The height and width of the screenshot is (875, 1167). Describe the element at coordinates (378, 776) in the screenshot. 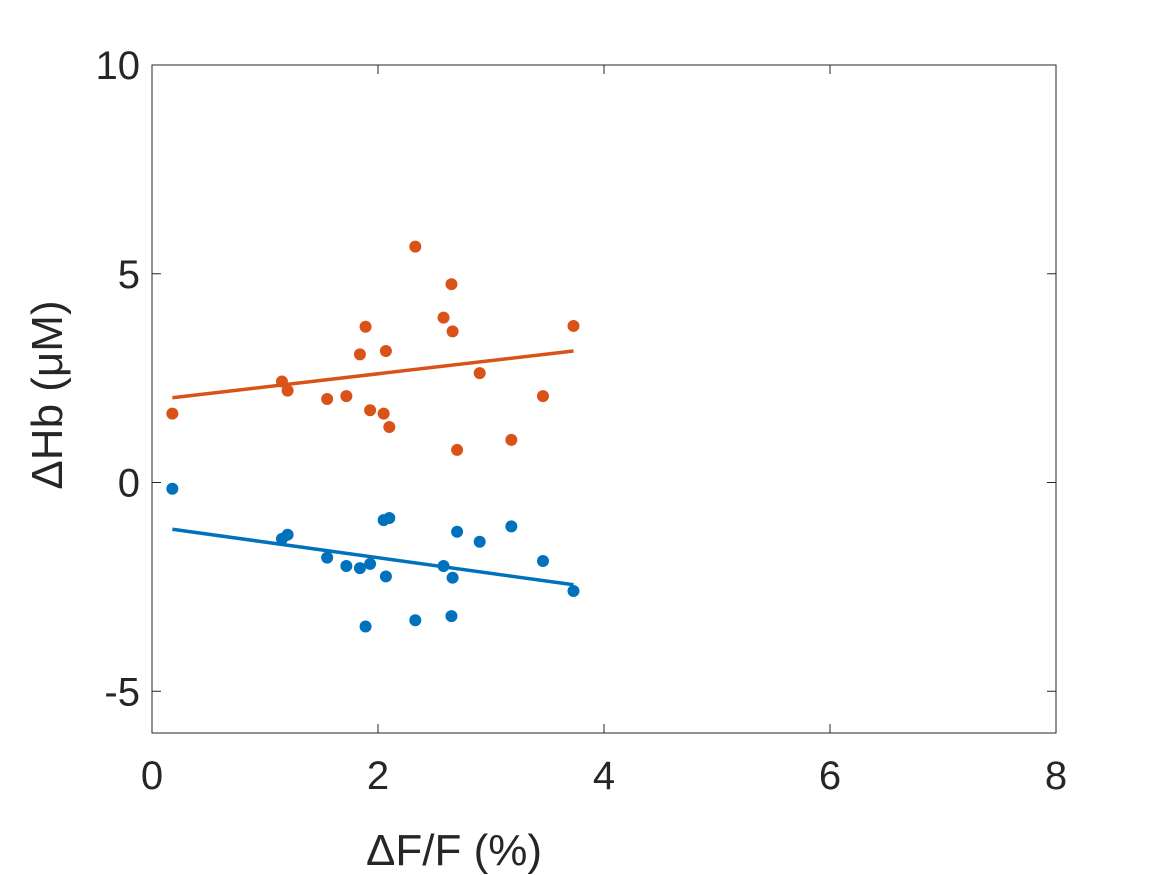

I see `x-tick-label: 2` at that location.